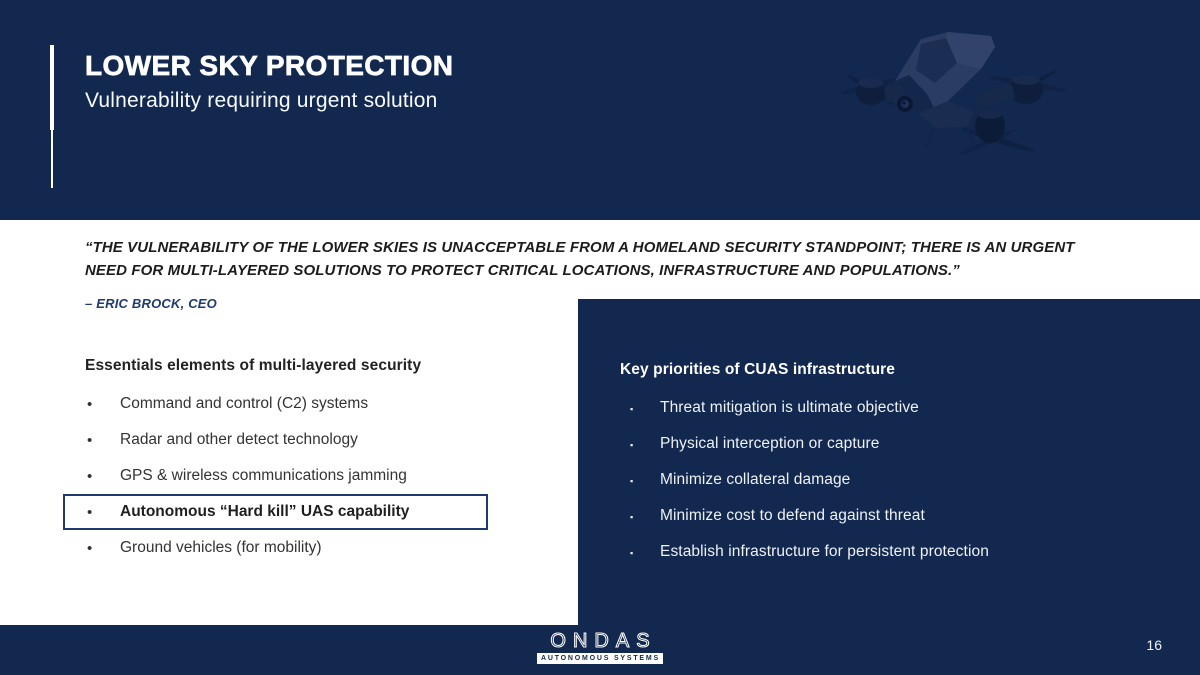  What do you see at coordinates (758, 369) in the screenshot?
I see `right-list-heading: Key priorities of CUAS infrastructure` at bounding box center [758, 369].